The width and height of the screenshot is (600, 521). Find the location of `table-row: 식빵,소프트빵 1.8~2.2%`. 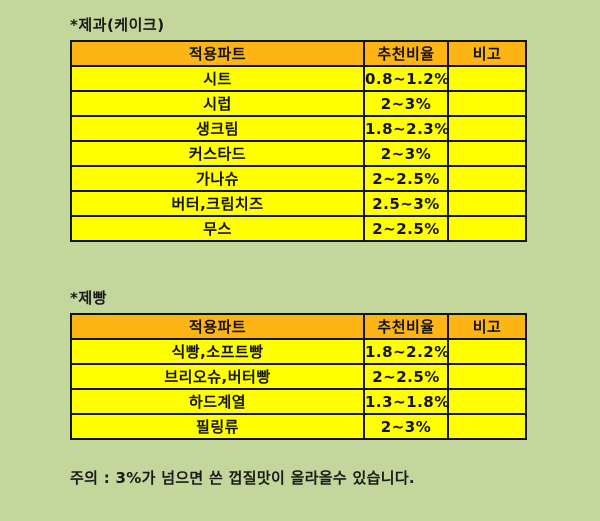

table-row: 식빵,소프트빵 1.8~2.2% is located at coordinates (298, 351).